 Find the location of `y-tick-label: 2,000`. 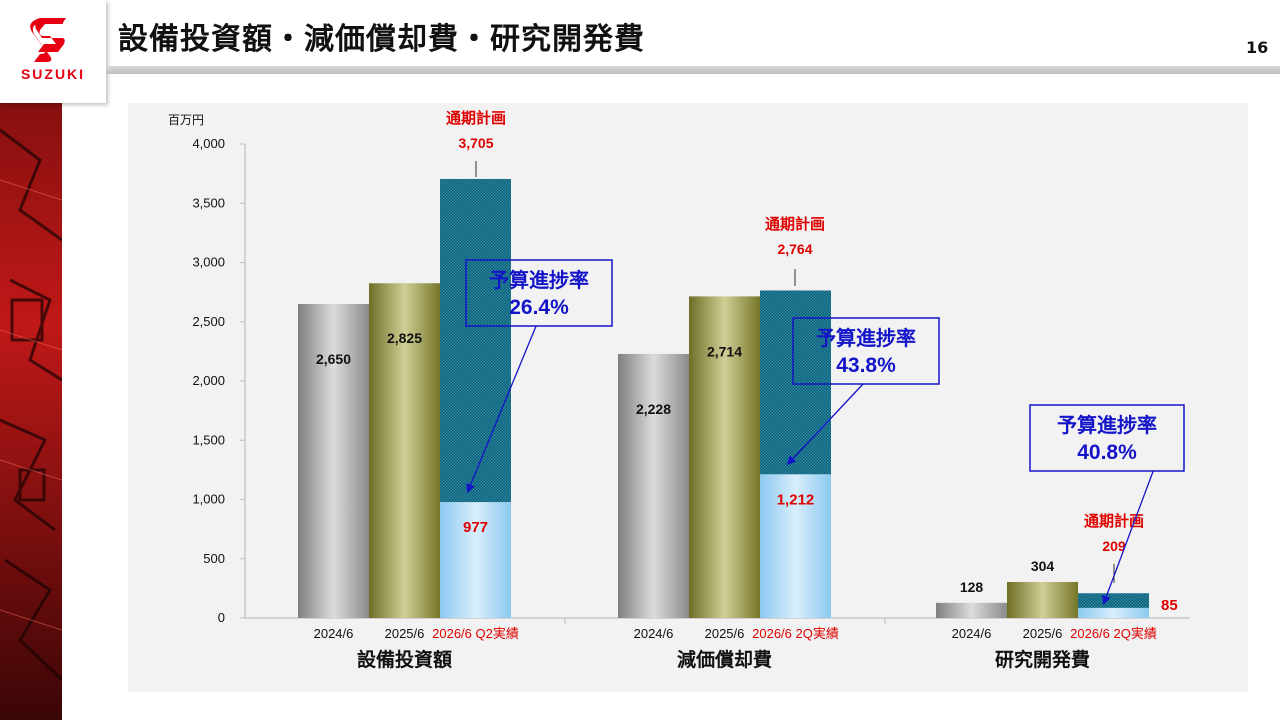

y-tick-label: 2,000 is located at coordinates (208, 380).